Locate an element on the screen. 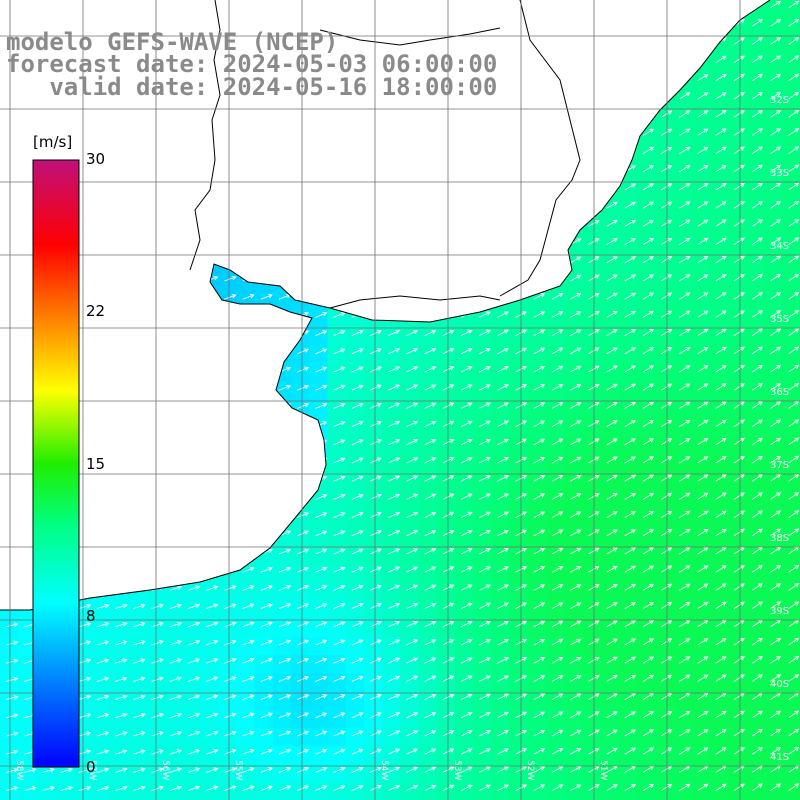 This screenshot has width=800, height=800. forecast-date: forecast date: 2024-05-03 06:00:00 is located at coordinates (252, 64).